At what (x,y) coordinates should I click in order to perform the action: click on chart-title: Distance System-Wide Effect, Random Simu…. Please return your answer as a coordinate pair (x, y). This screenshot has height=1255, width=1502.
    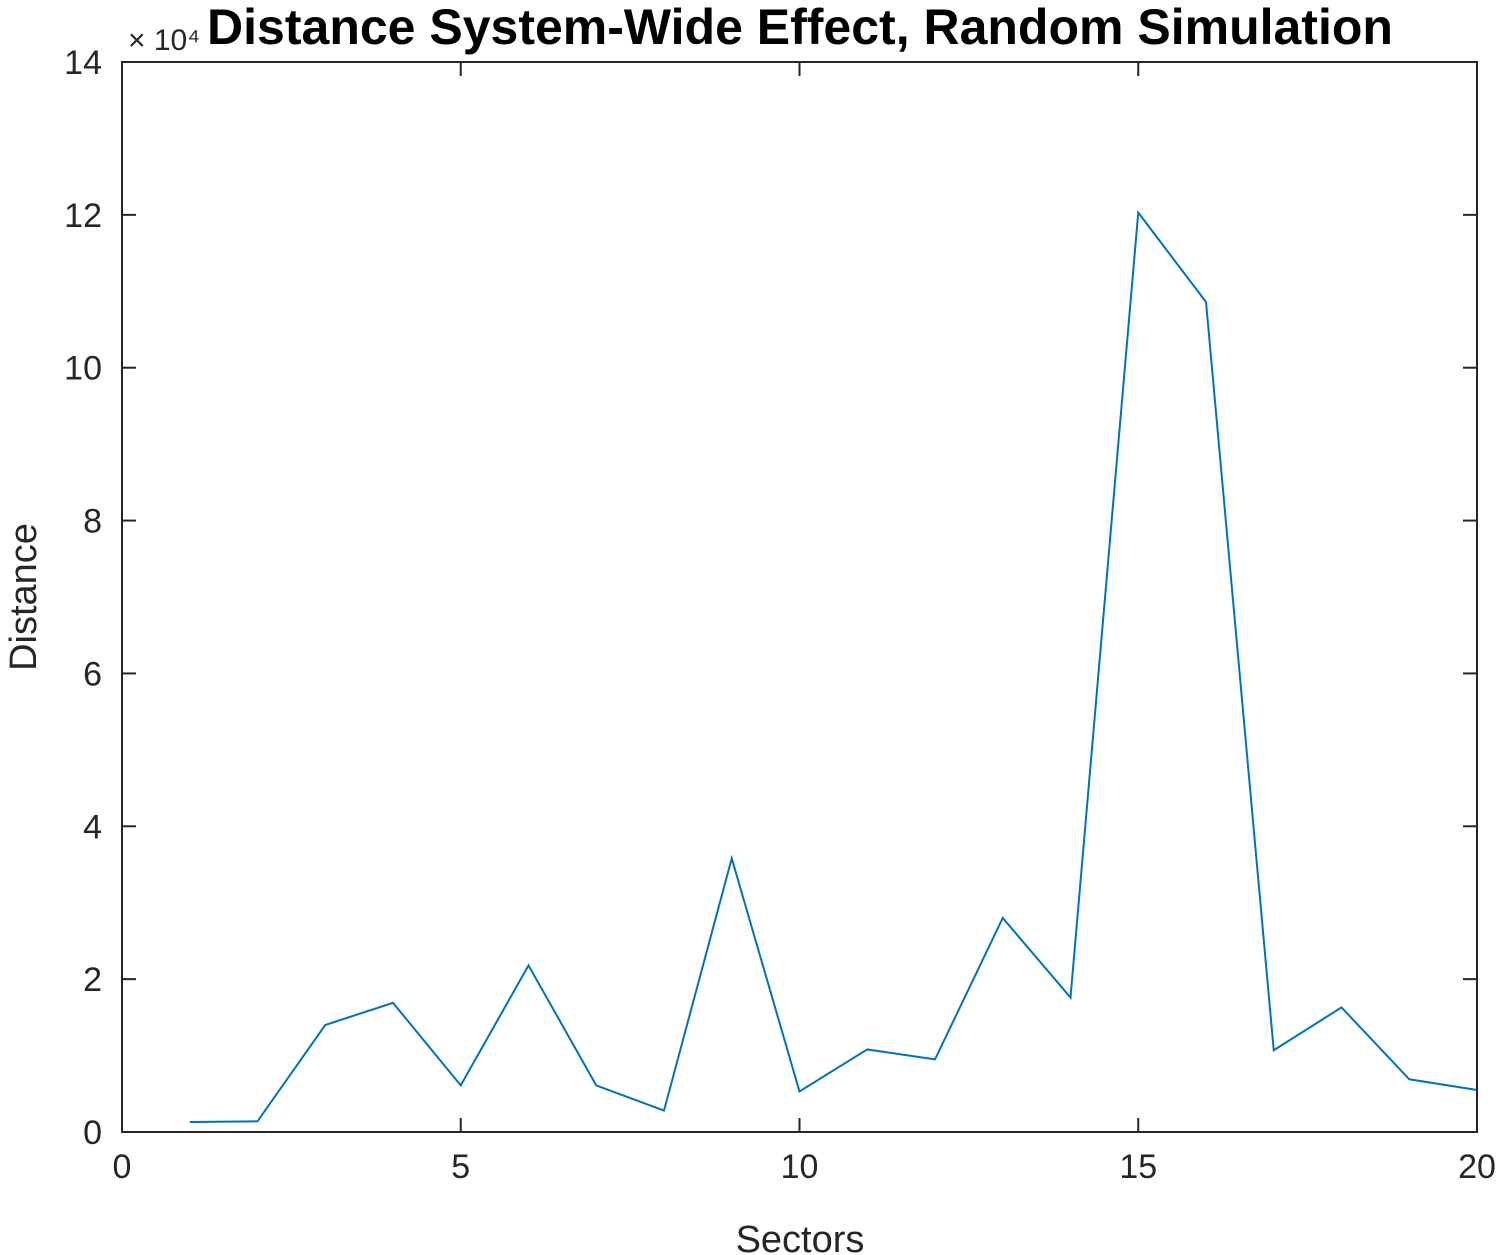
    Looking at the image, I should click on (800, 27).